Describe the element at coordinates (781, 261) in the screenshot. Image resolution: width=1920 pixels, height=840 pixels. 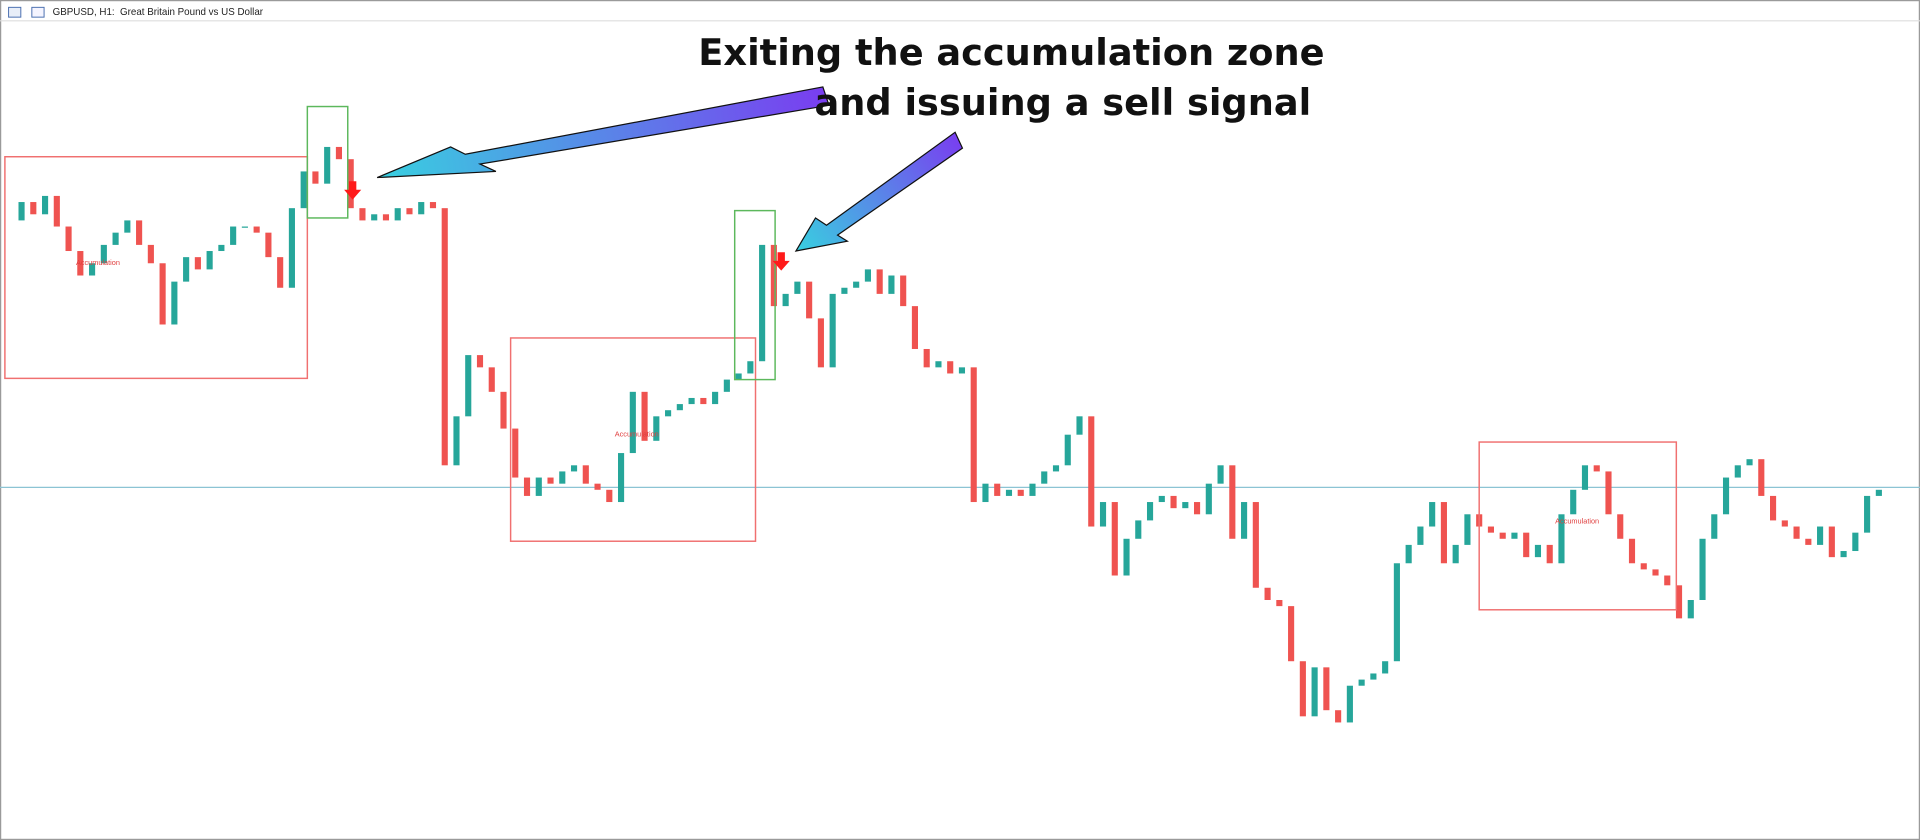
I see `sell-arrow` at that location.